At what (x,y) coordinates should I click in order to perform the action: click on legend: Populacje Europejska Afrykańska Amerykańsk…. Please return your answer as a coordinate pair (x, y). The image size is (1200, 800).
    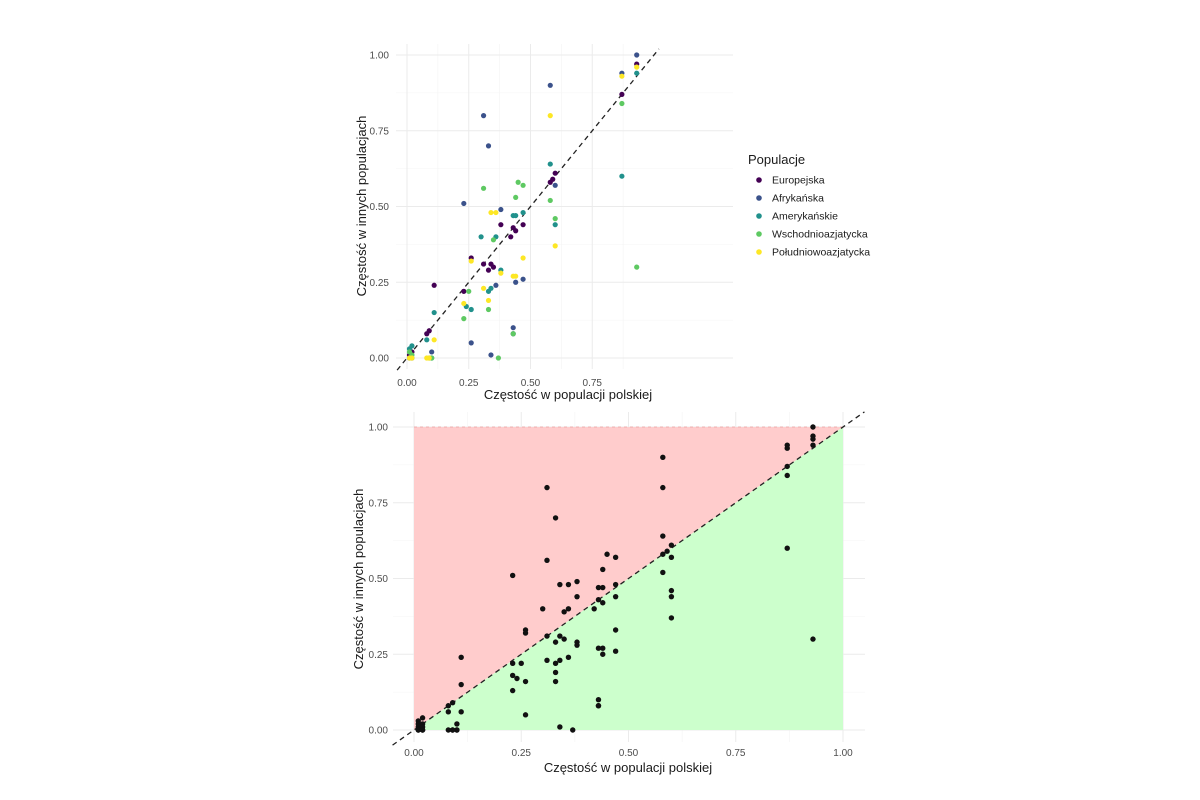
    Looking at the image, I should click on (809, 205).